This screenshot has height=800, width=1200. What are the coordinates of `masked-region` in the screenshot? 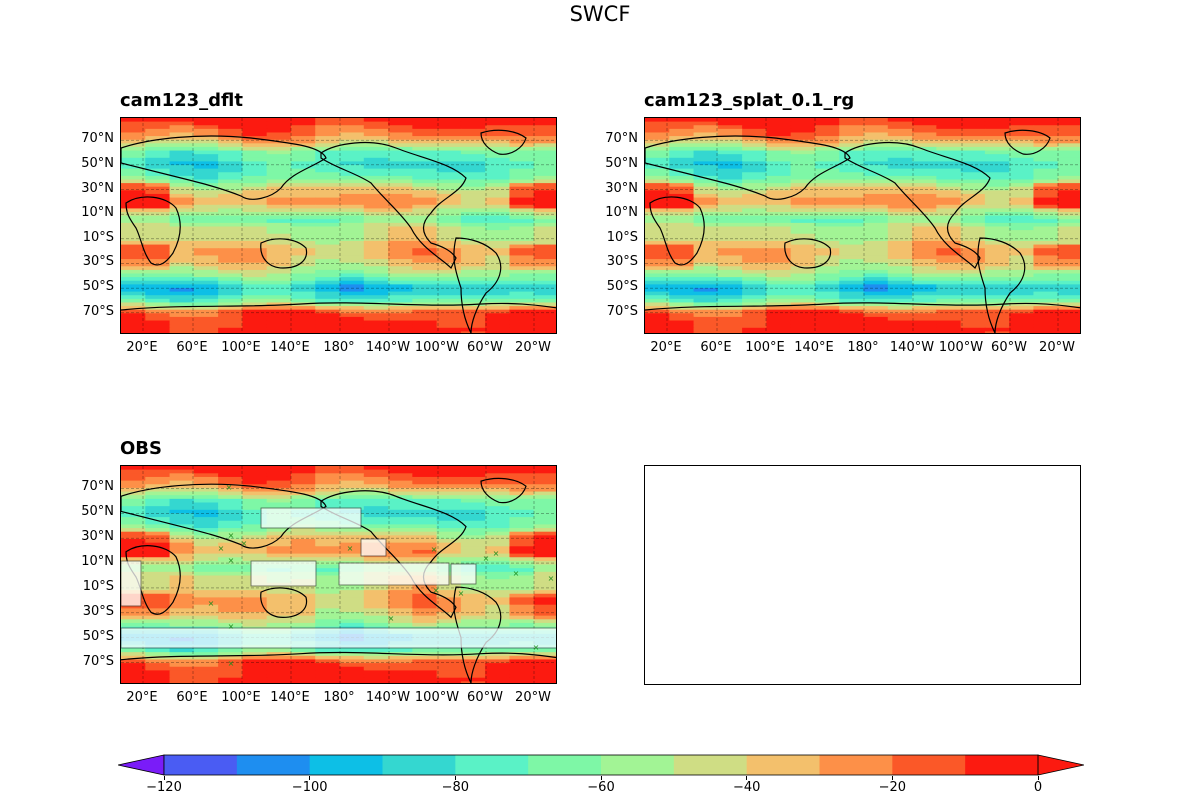 It's located at (373, 547).